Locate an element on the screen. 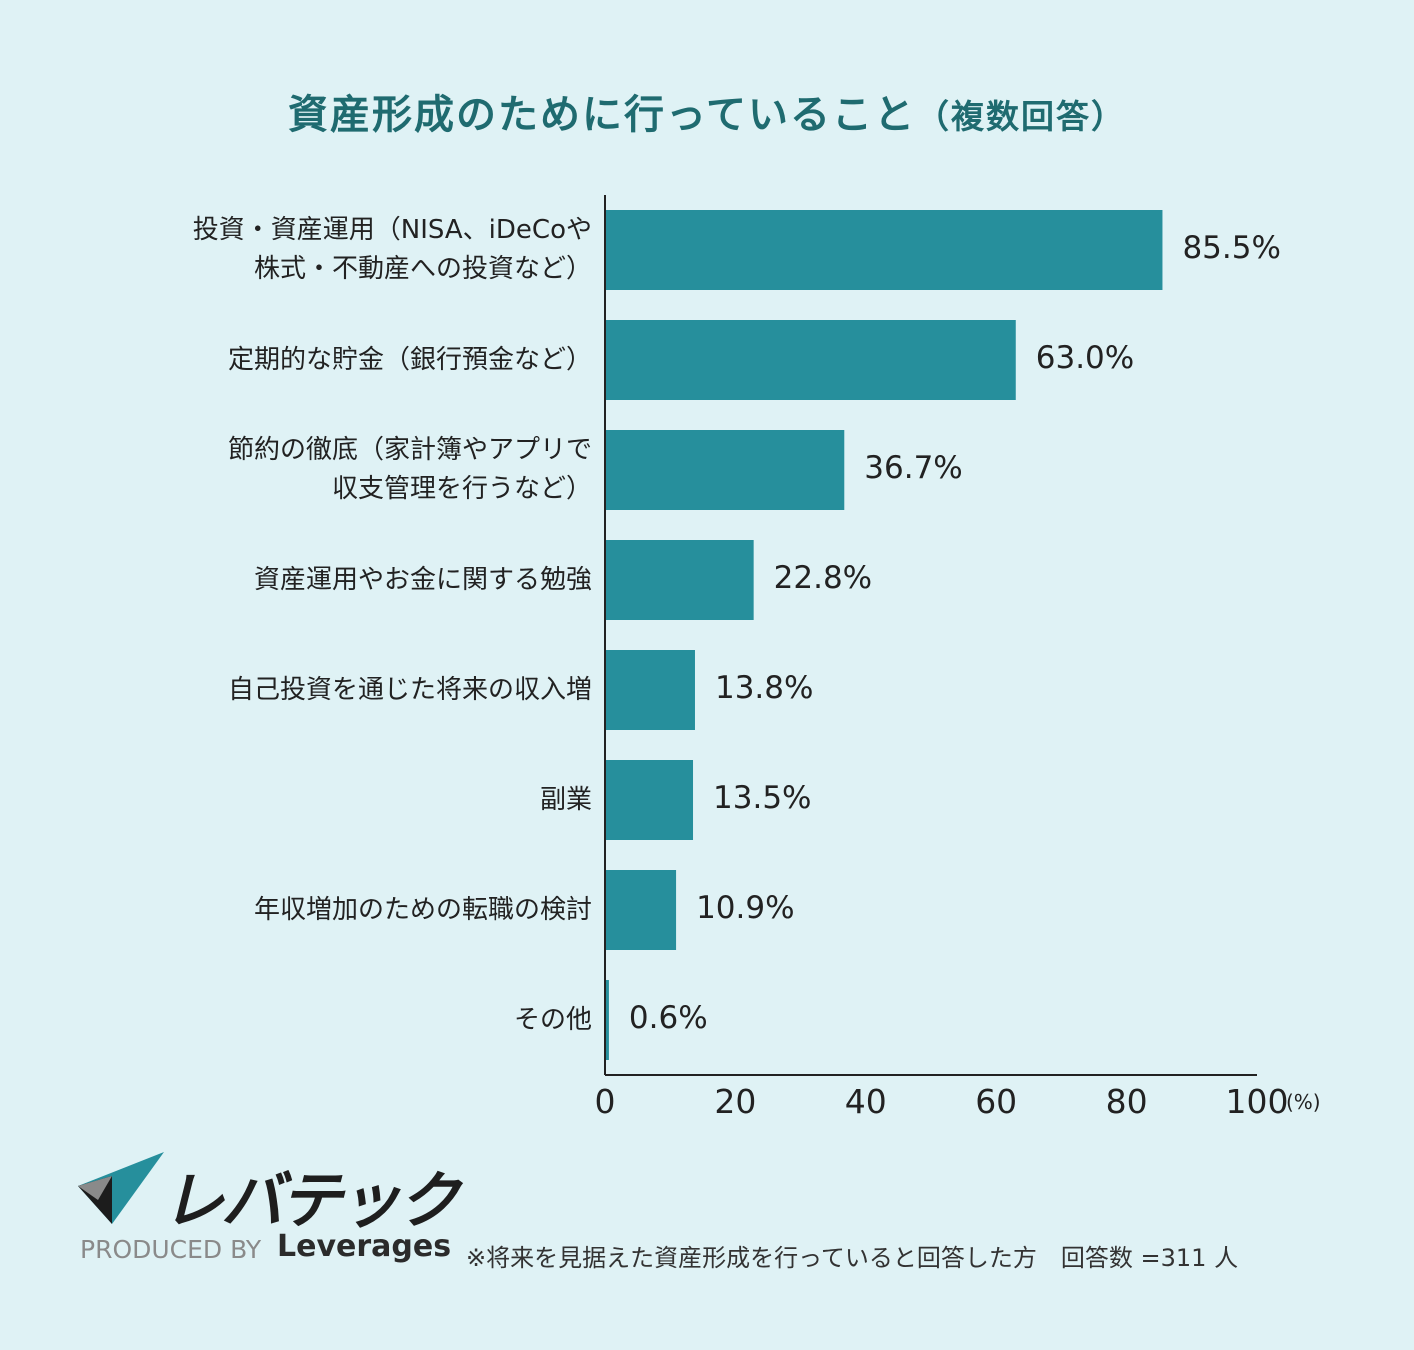 Image resolution: width=1414 pixels, height=1350 pixels. value-label-4: 13.8% is located at coordinates (764, 688).